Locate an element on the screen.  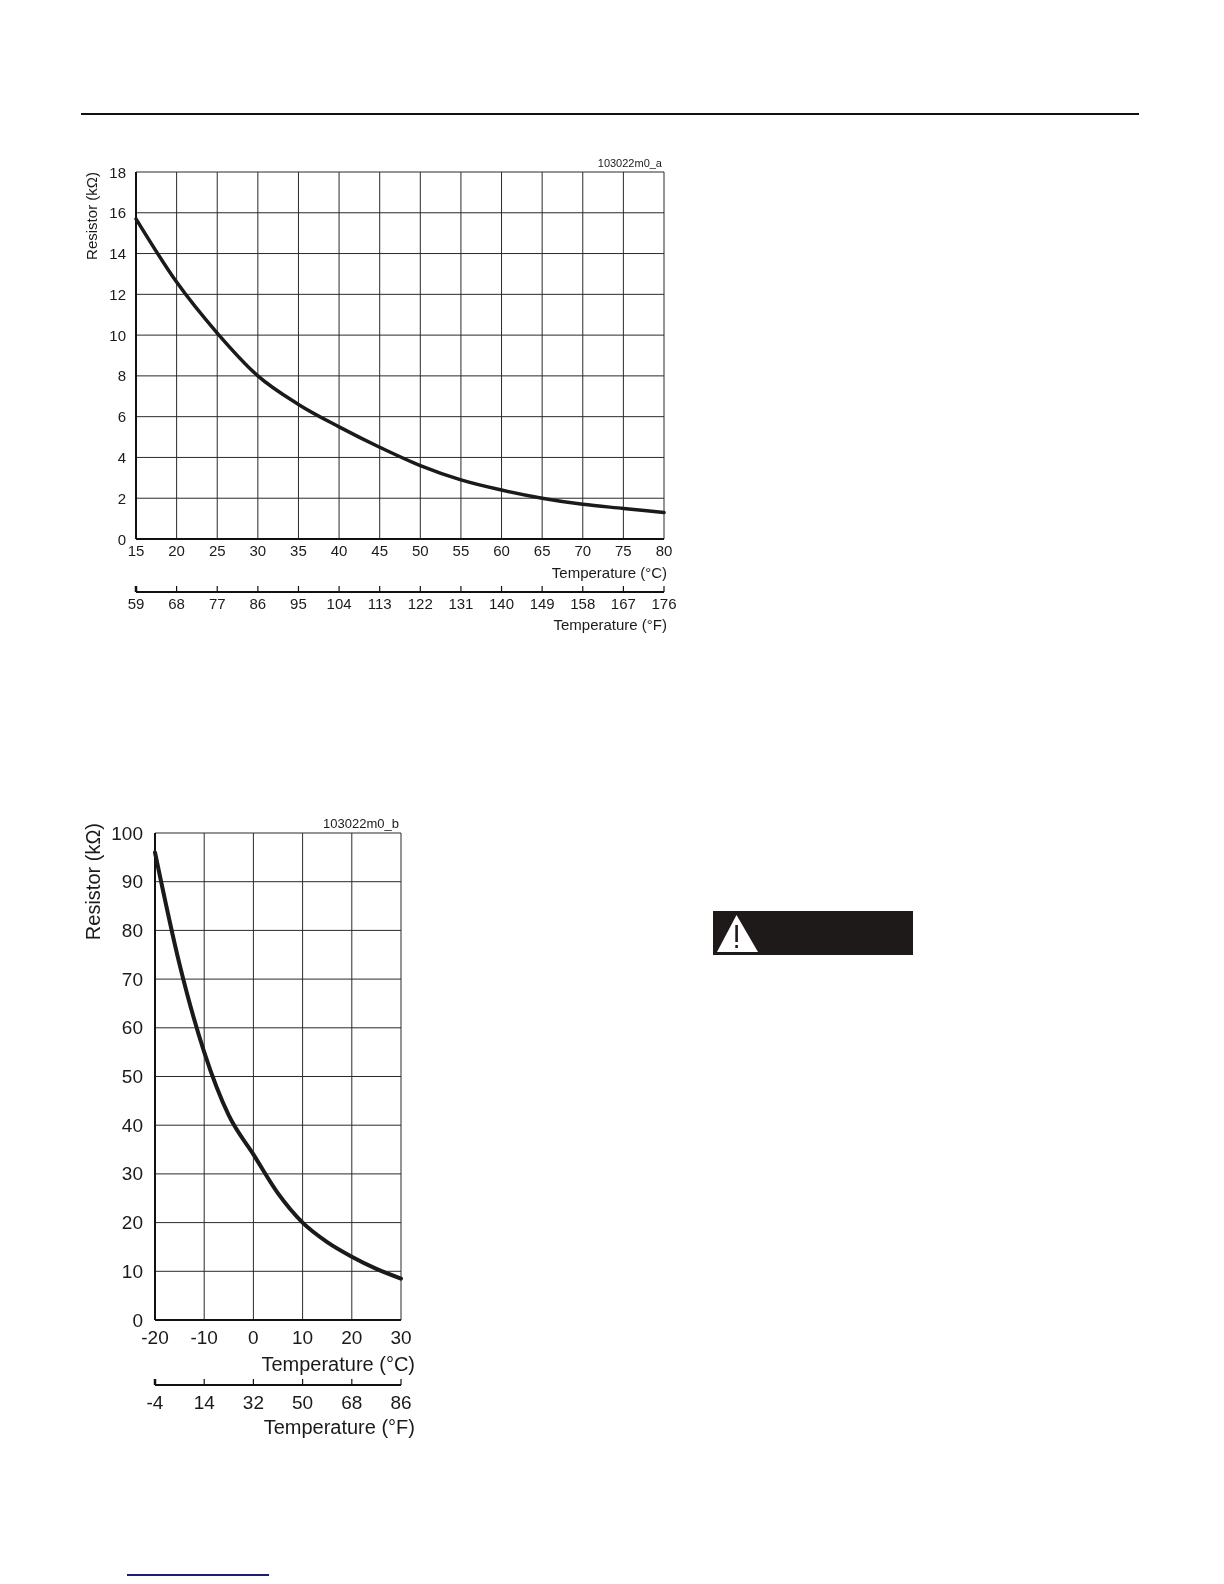
y-tick-label: 6 is located at coordinates (121, 417).